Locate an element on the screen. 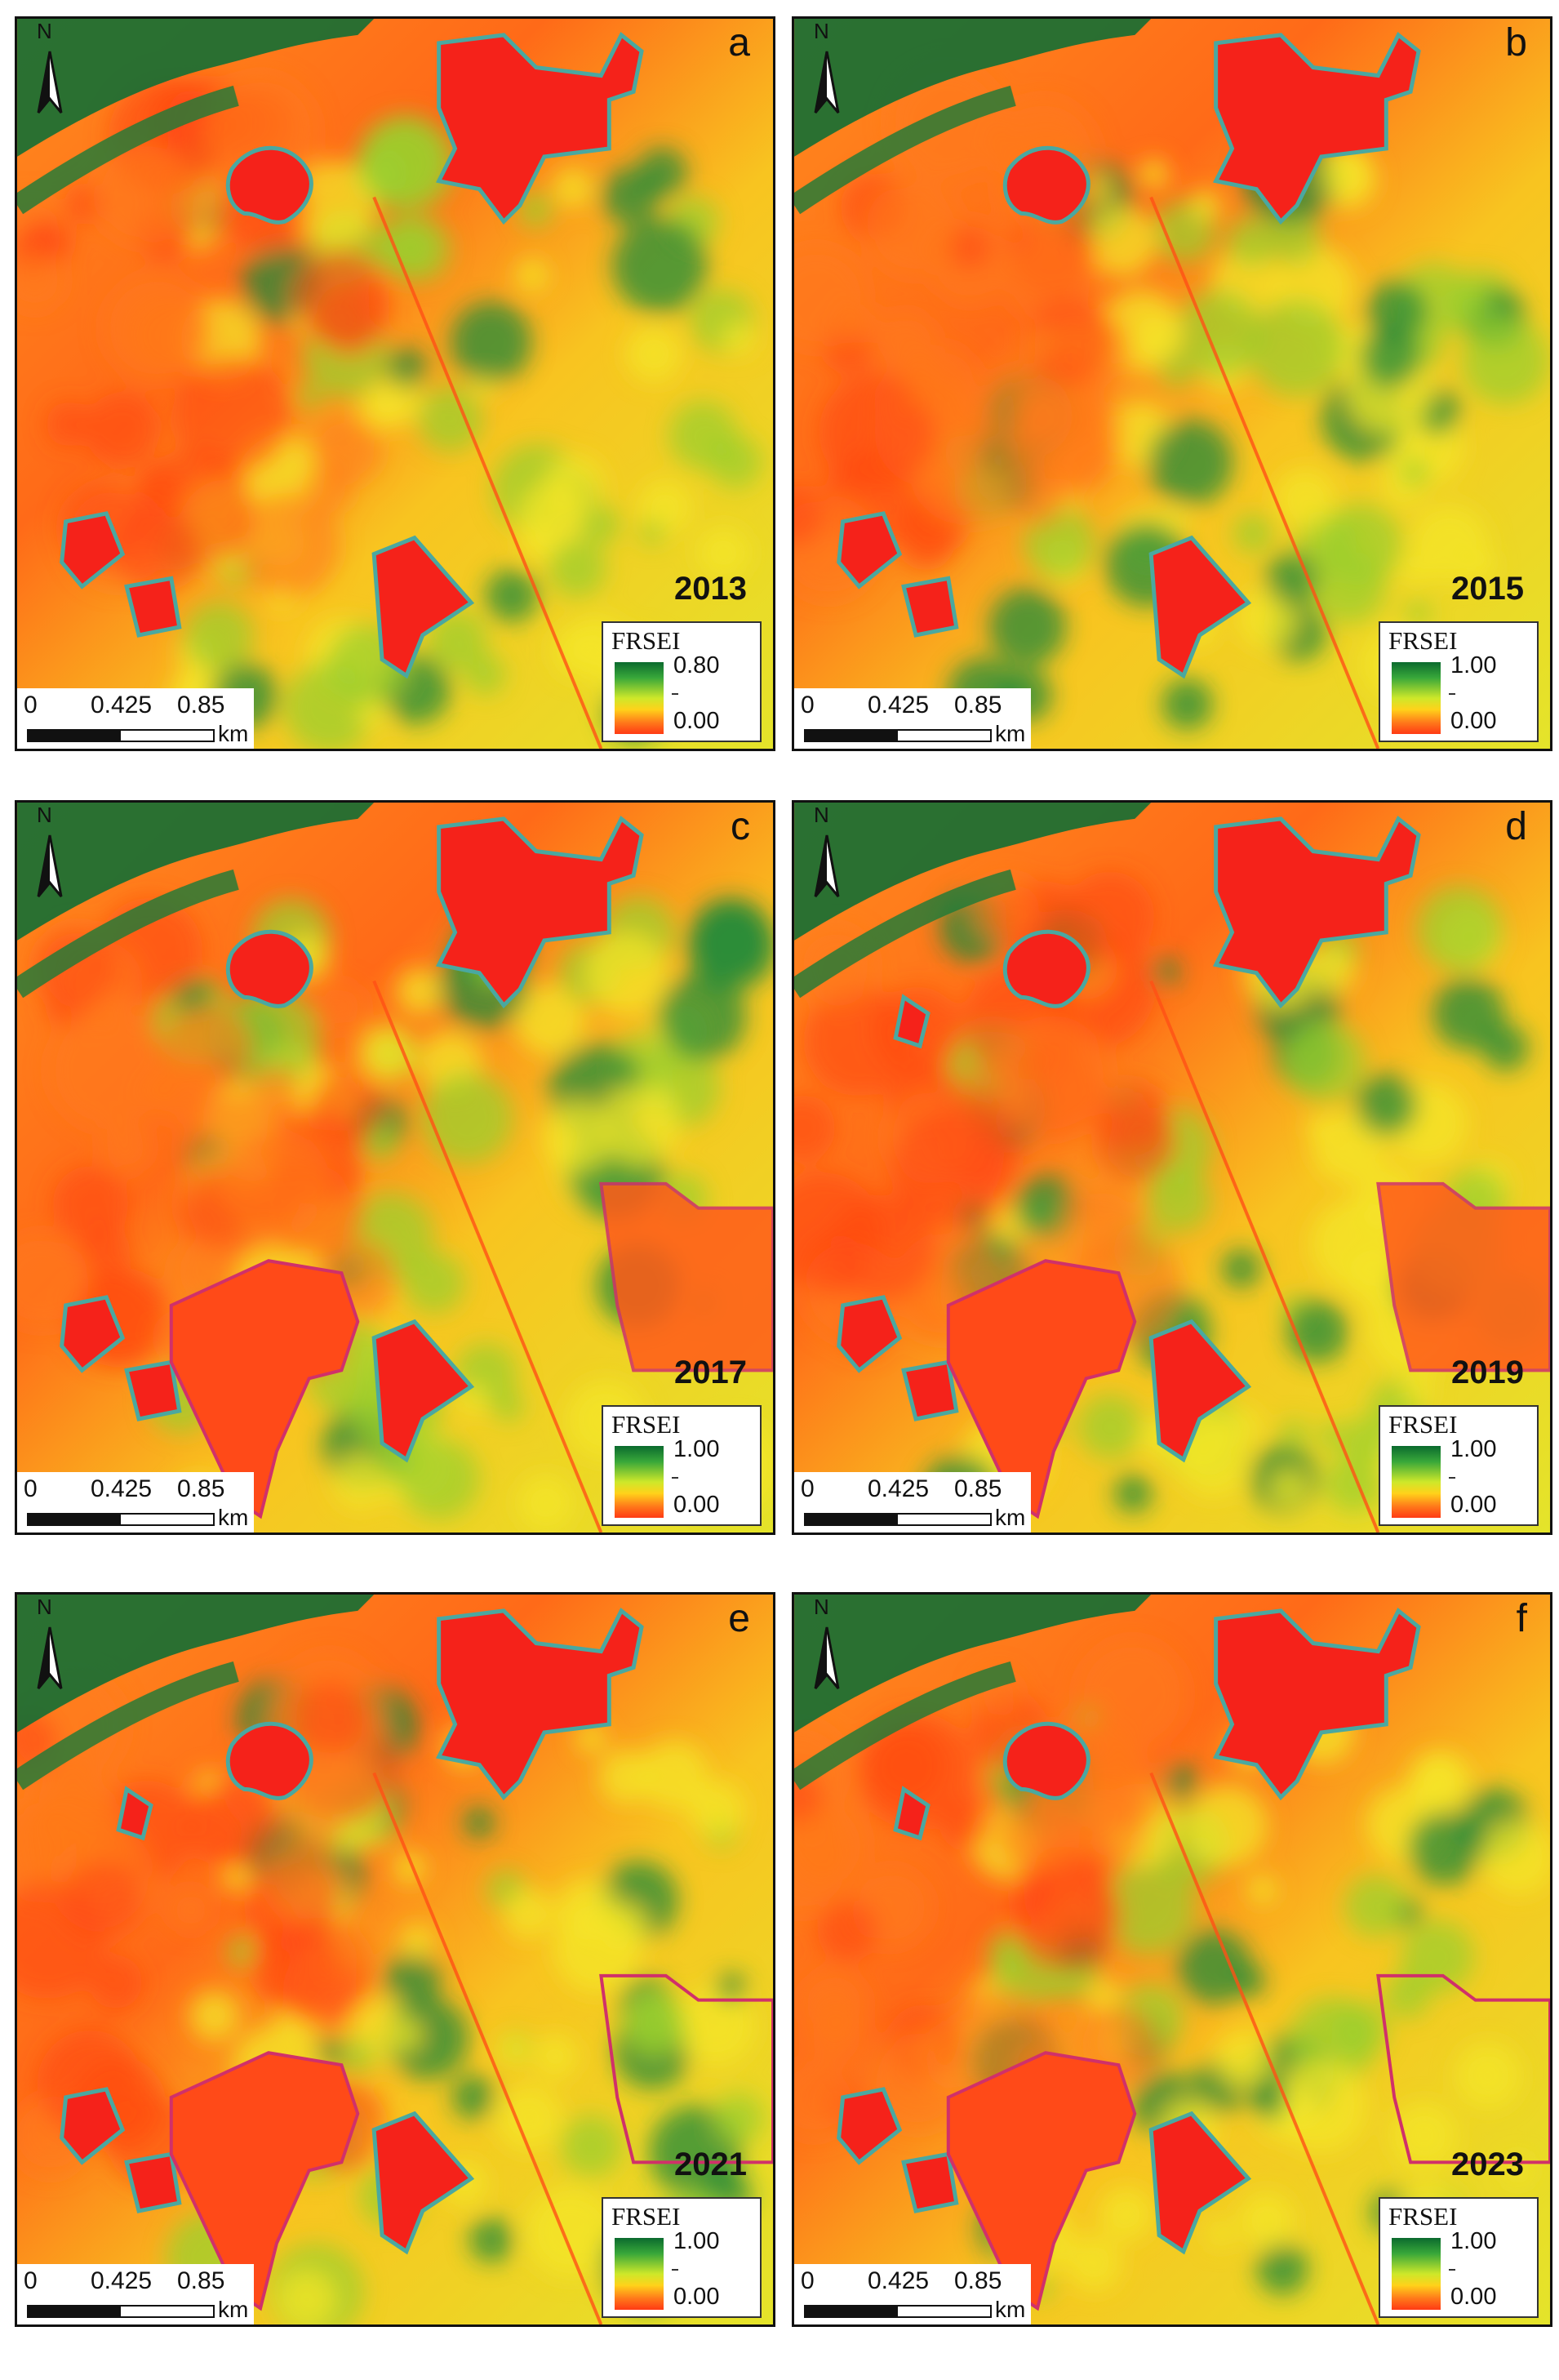 The height and width of the screenshot is (2380, 1559). year-label: 2015 is located at coordinates (1487, 589).